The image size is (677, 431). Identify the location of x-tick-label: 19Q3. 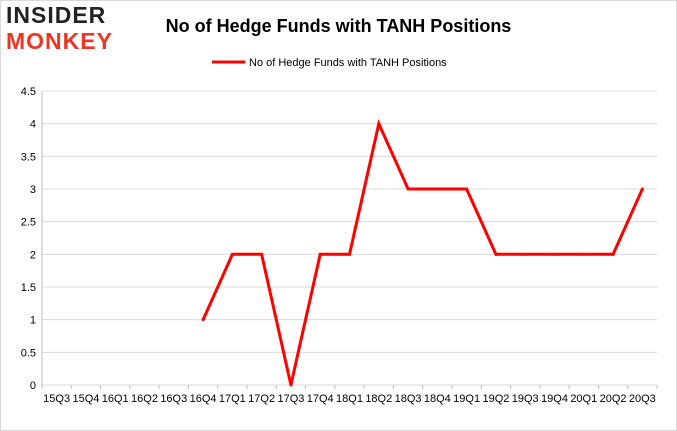
(525, 399).